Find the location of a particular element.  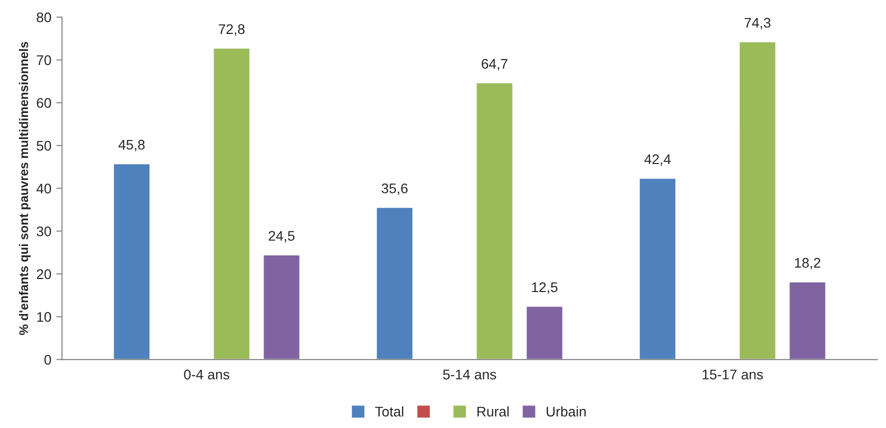

y-tick-label: 20 is located at coordinates (44, 274).